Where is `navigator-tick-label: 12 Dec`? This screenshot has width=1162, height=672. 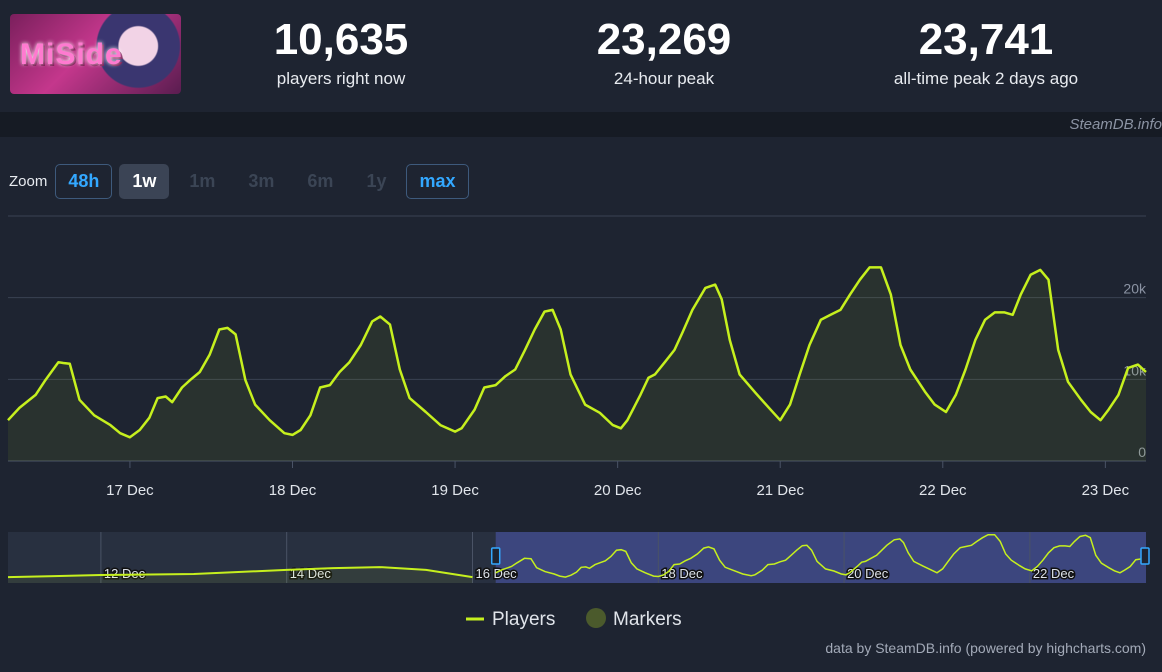 navigator-tick-label: 12 Dec is located at coordinates (125, 573).